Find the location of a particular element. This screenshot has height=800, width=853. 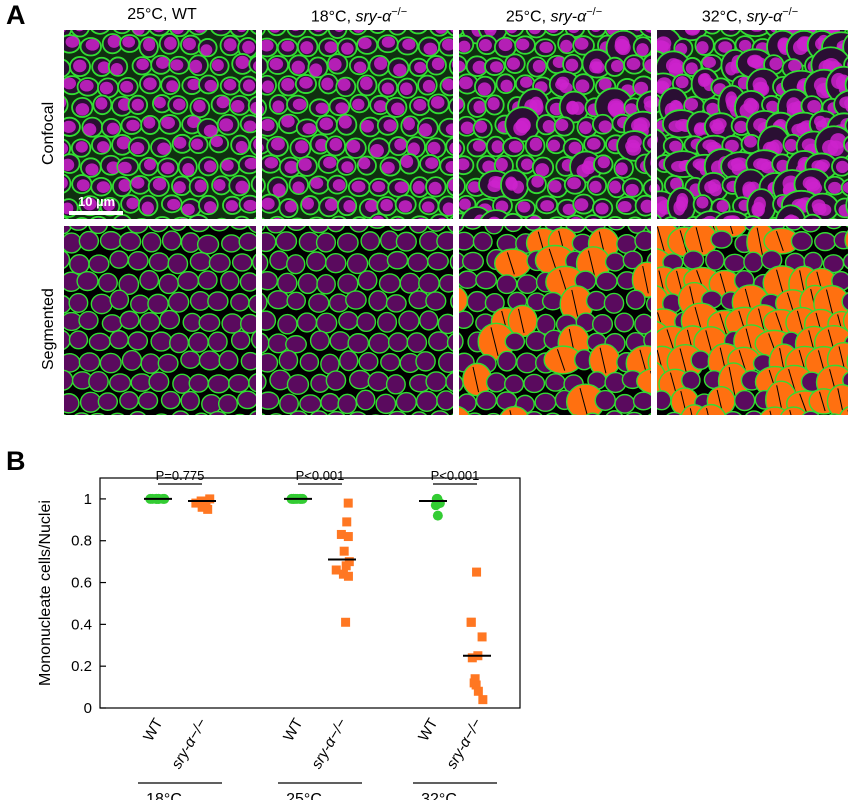

y-tick-label: 0 is located at coordinates (88, 708).